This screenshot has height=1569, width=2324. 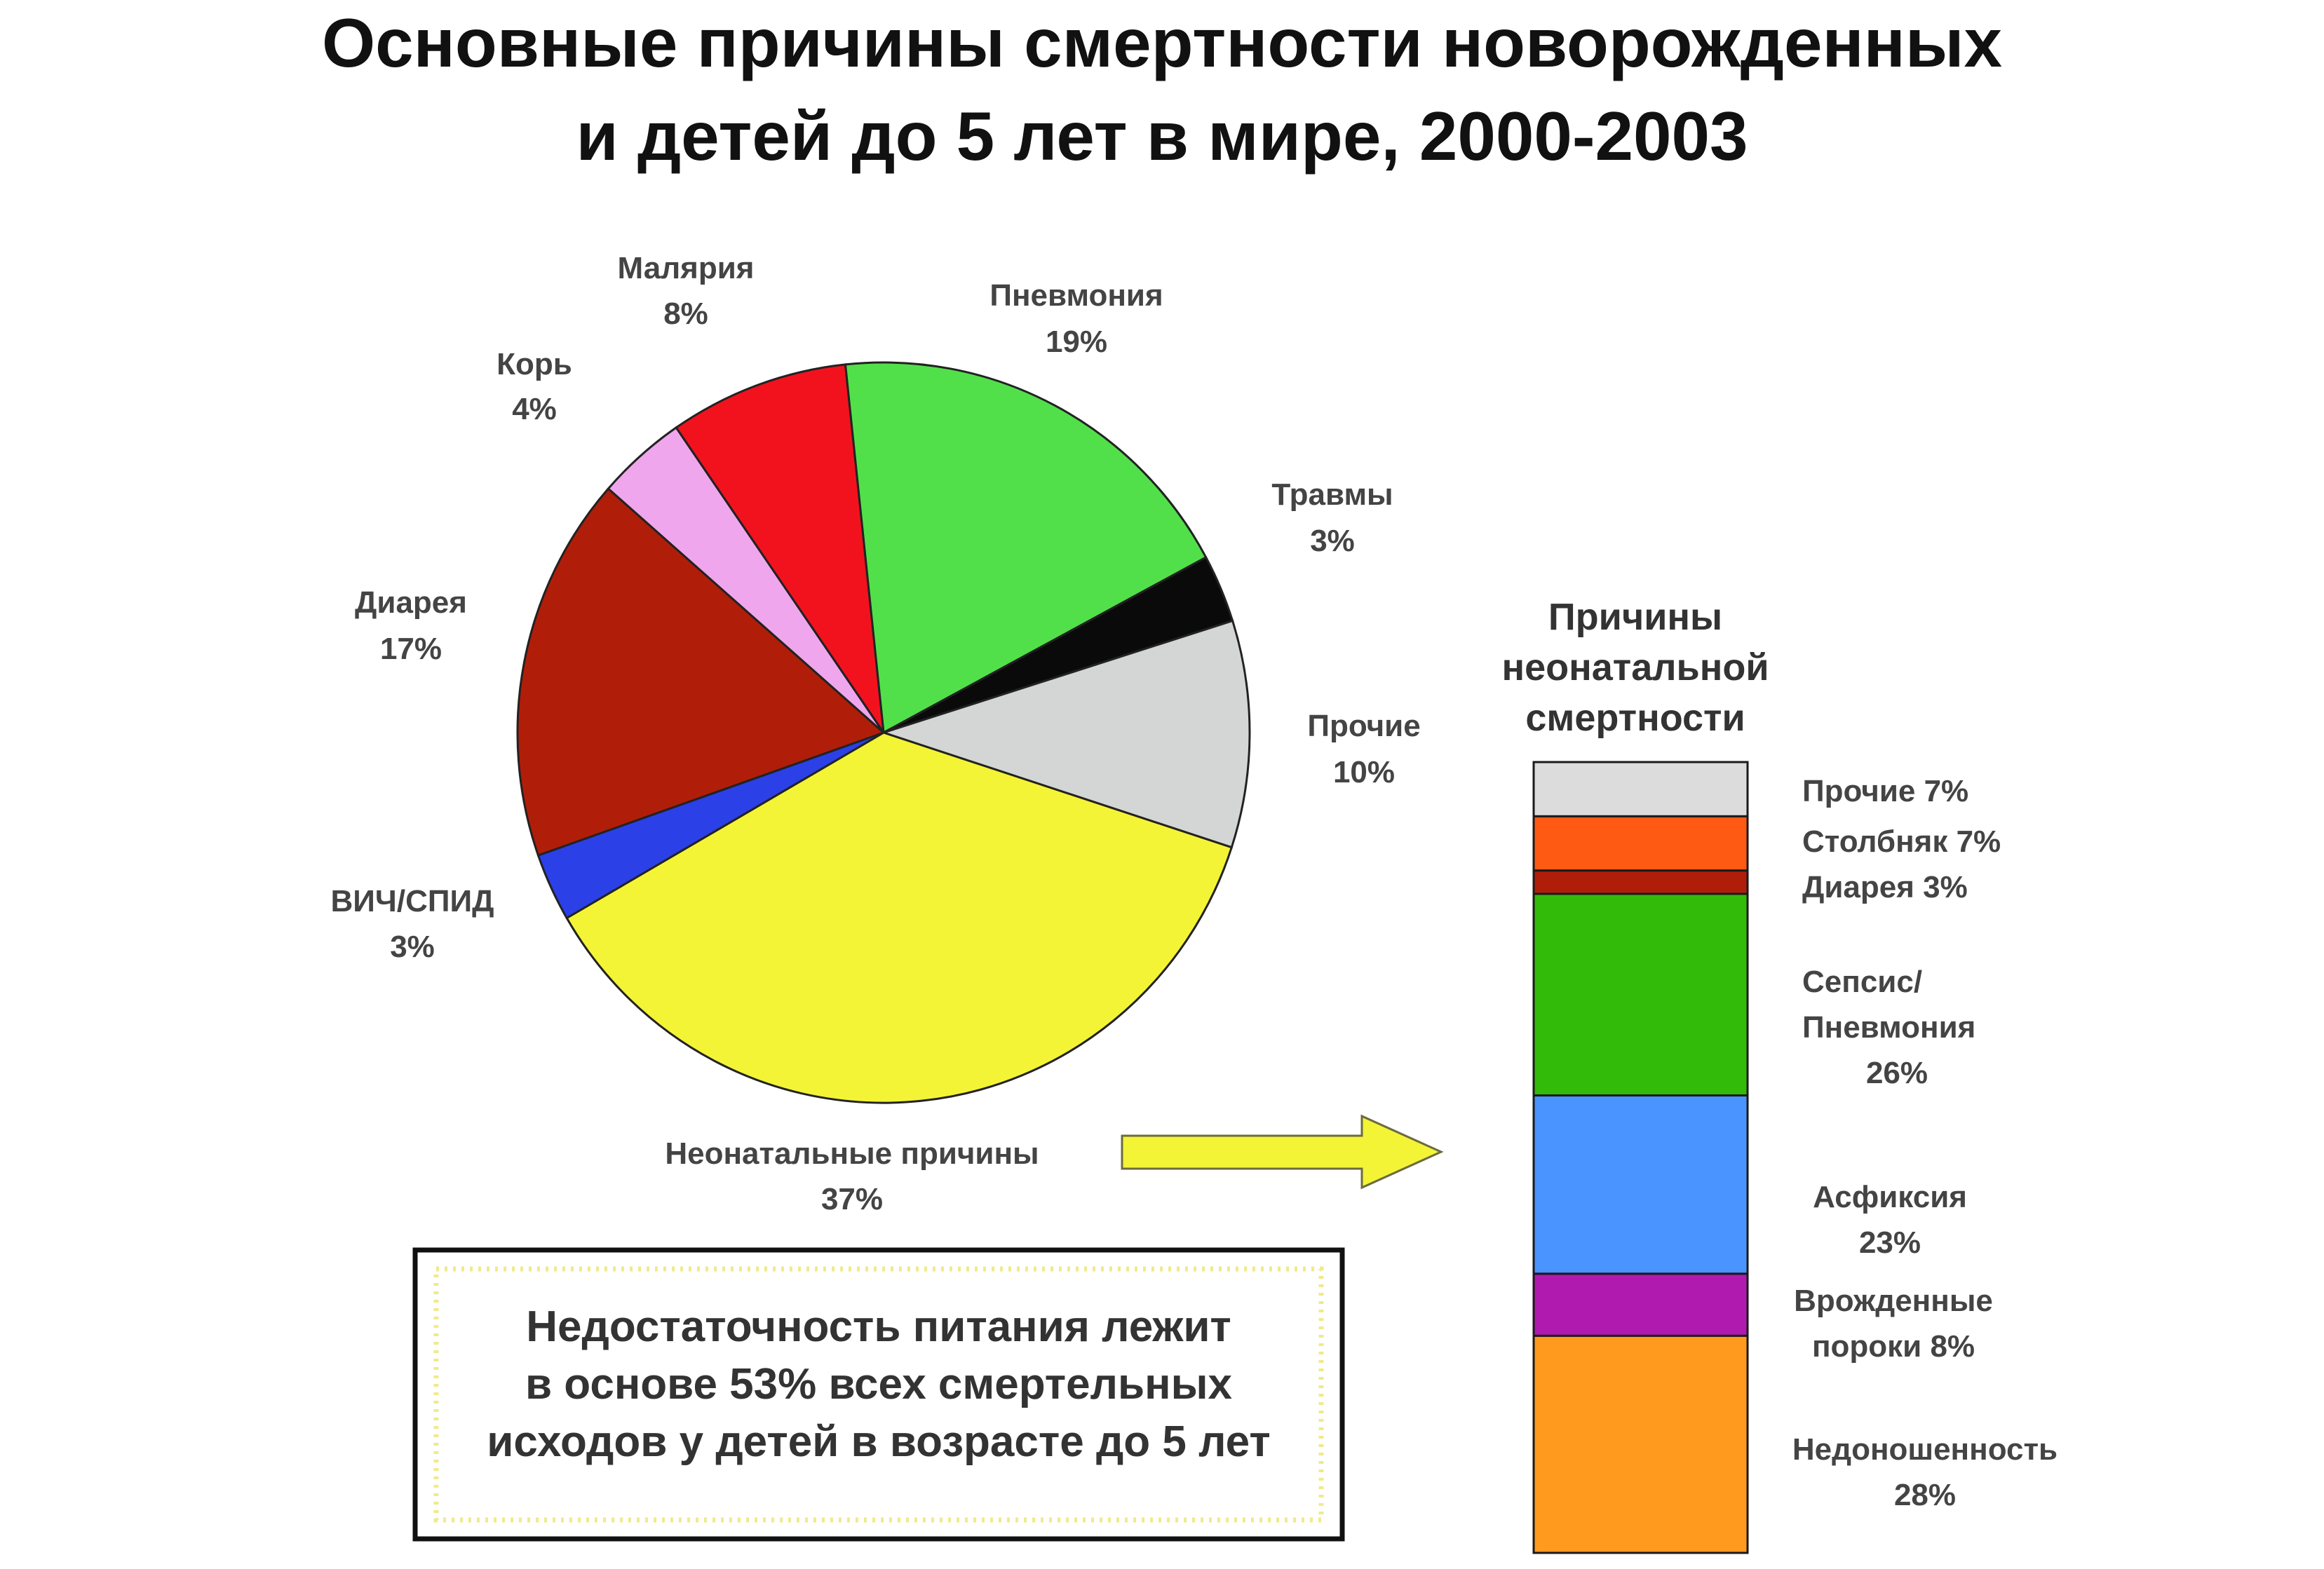 What do you see at coordinates (879, 1384) in the screenshot?
I see `note-line-2: в основе 53% всех смертельных` at bounding box center [879, 1384].